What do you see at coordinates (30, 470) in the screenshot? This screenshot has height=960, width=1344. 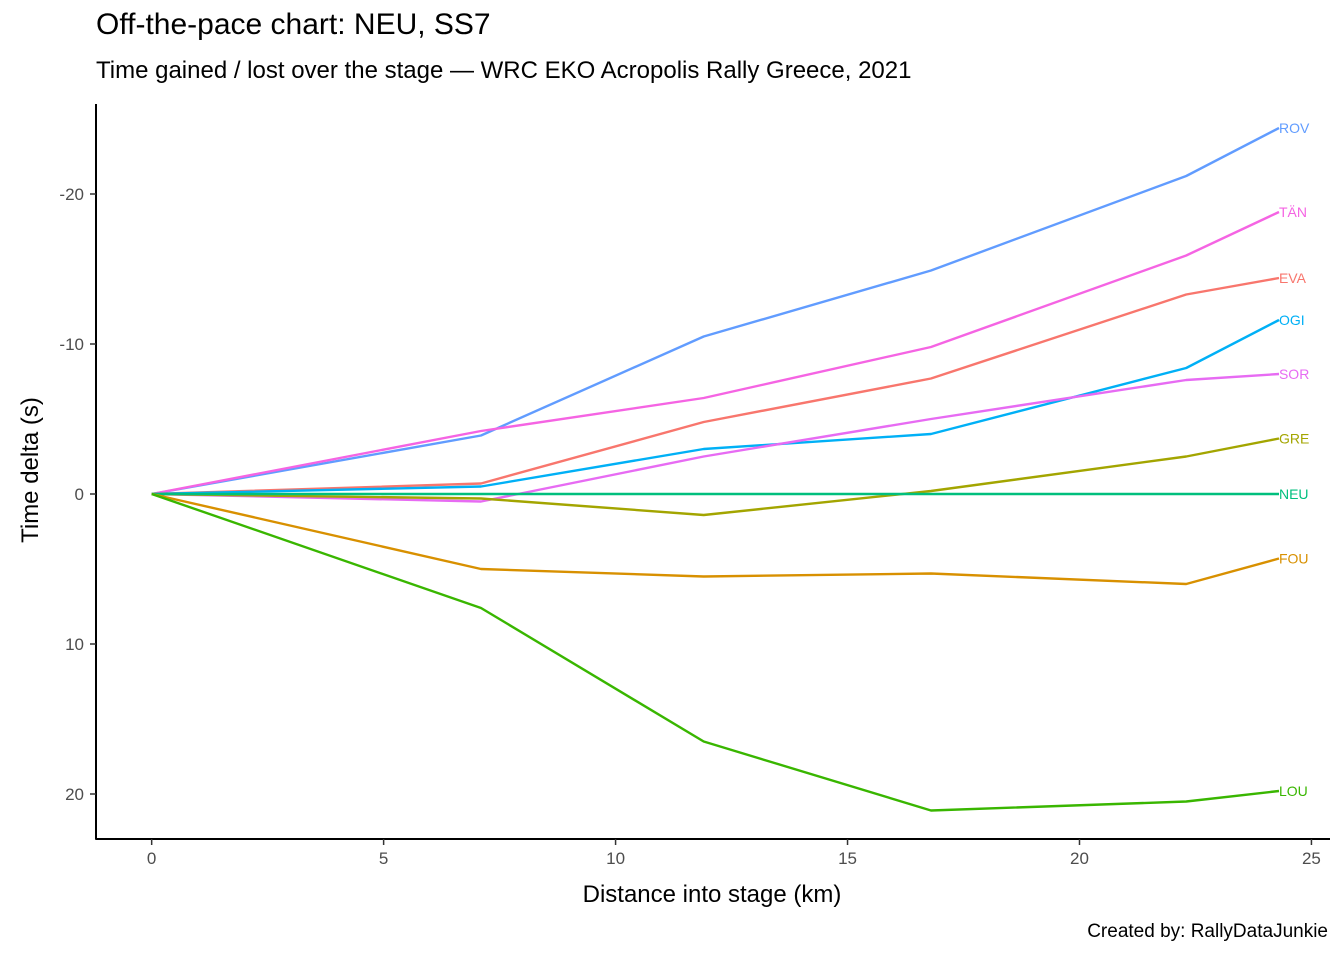 I see `y-axis-title: Time delta (s)` at bounding box center [30, 470].